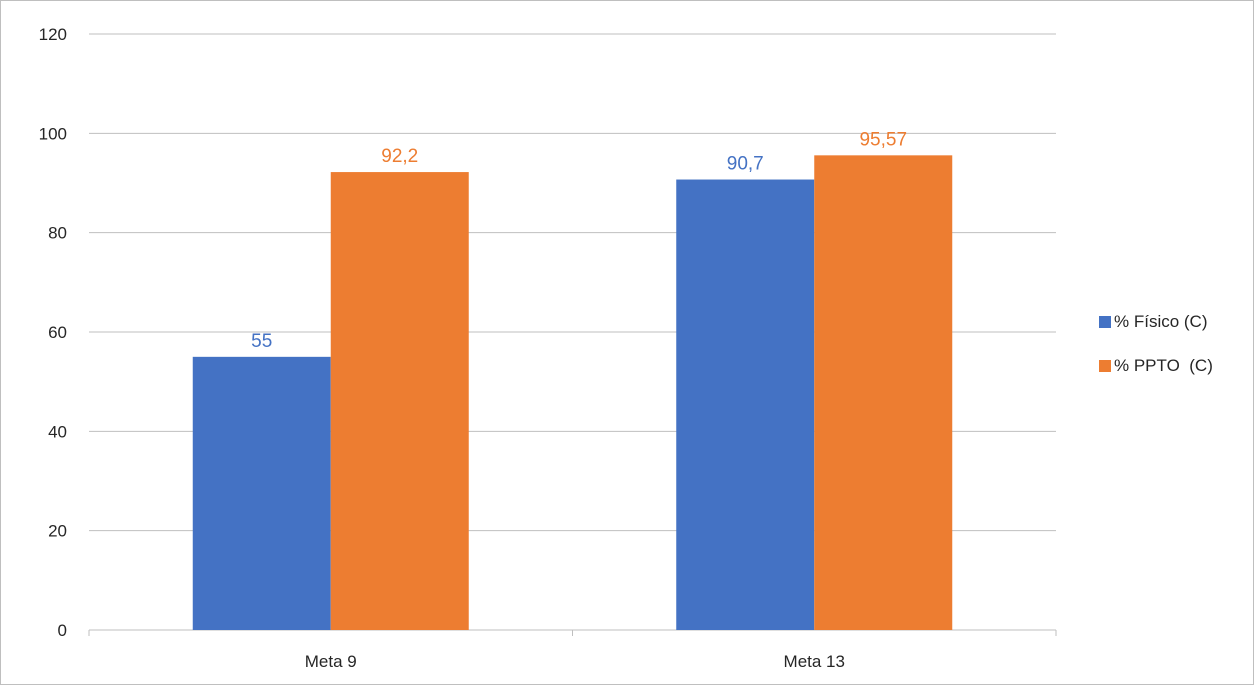 This screenshot has height=687, width=1256. Describe the element at coordinates (57, 431) in the screenshot. I see `y-tick-label: 40` at that location.